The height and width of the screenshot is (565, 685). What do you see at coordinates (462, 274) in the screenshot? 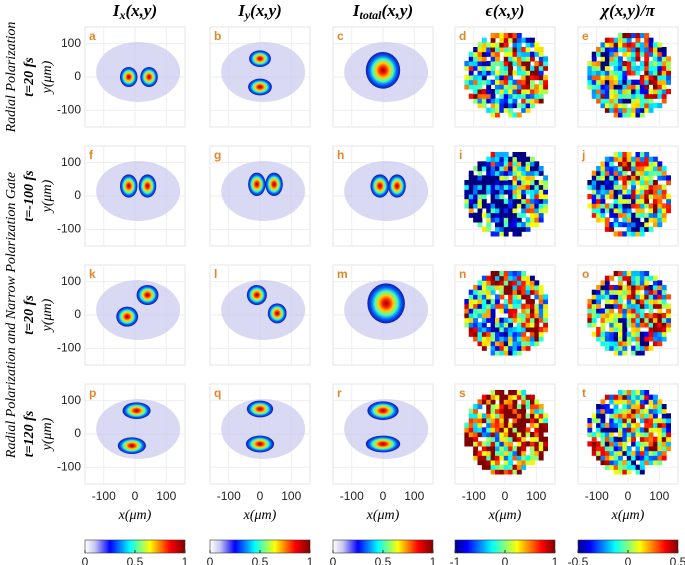
I see `panel-letter: n` at bounding box center [462, 274].